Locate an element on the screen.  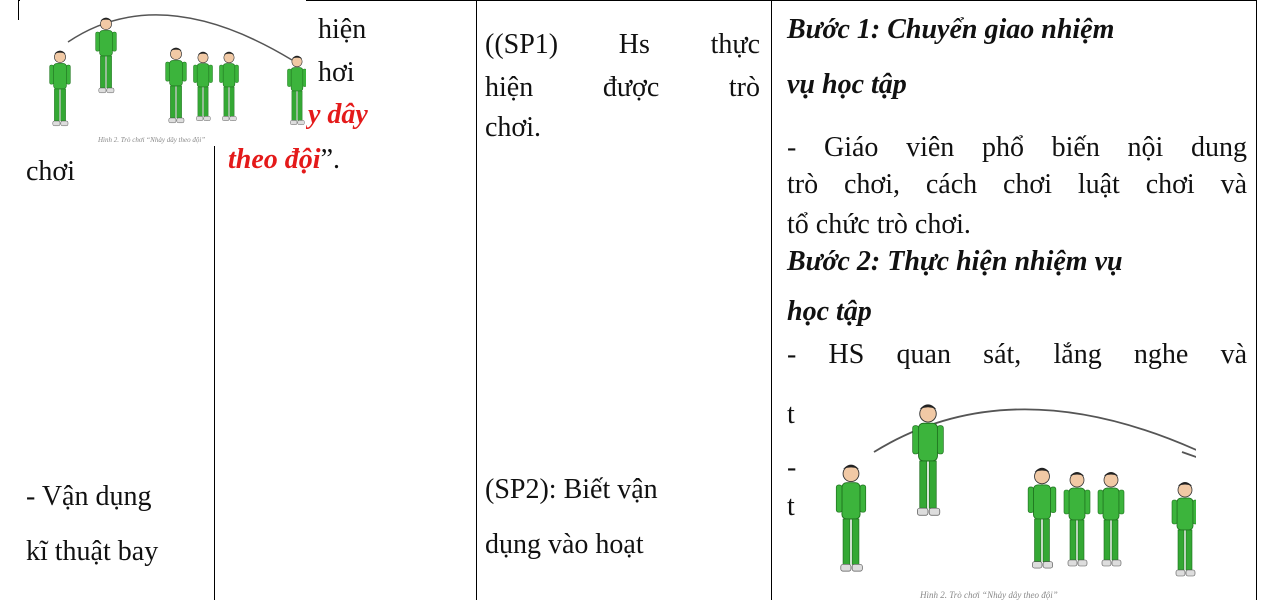
cell-text: theo đội”. is located at coordinates (284, 160).